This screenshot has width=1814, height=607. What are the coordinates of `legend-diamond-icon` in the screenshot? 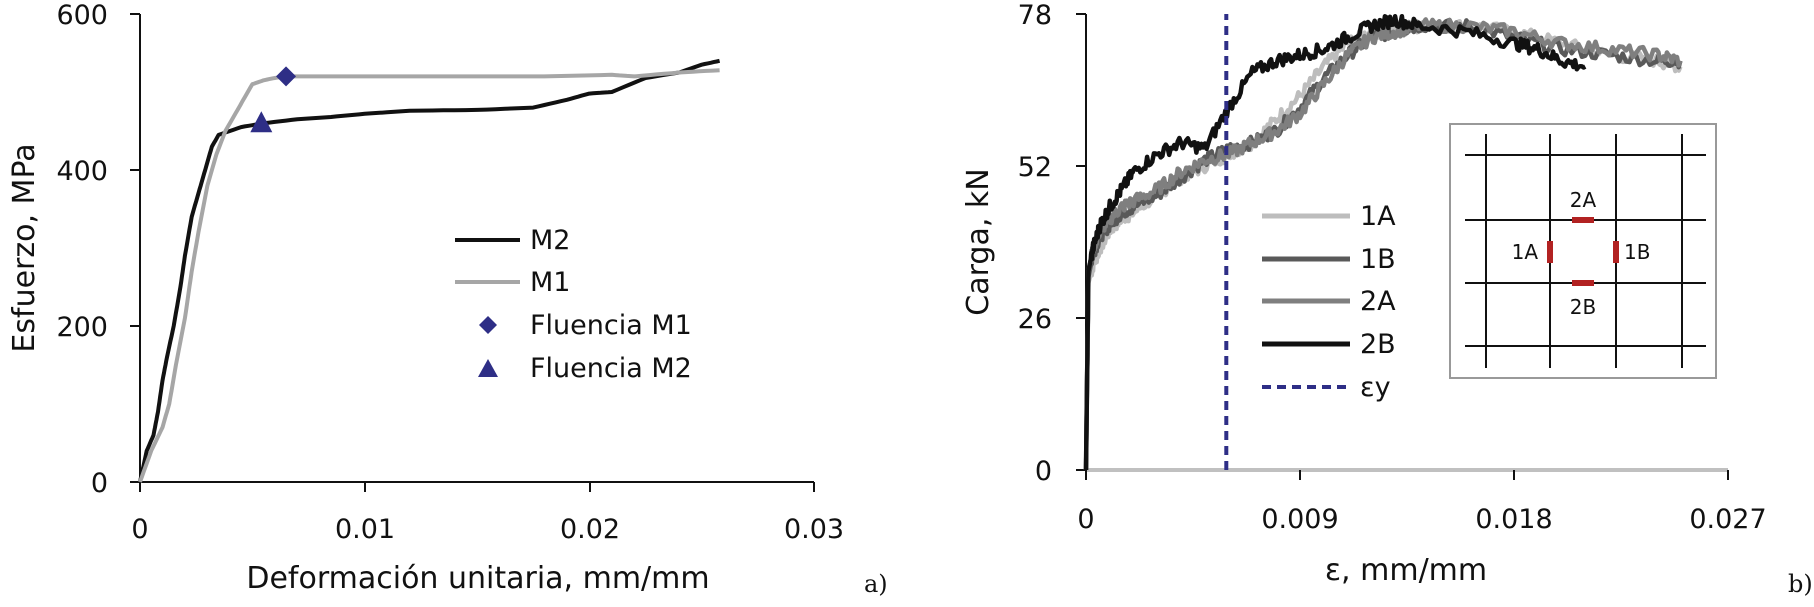 It's located at (488, 325).